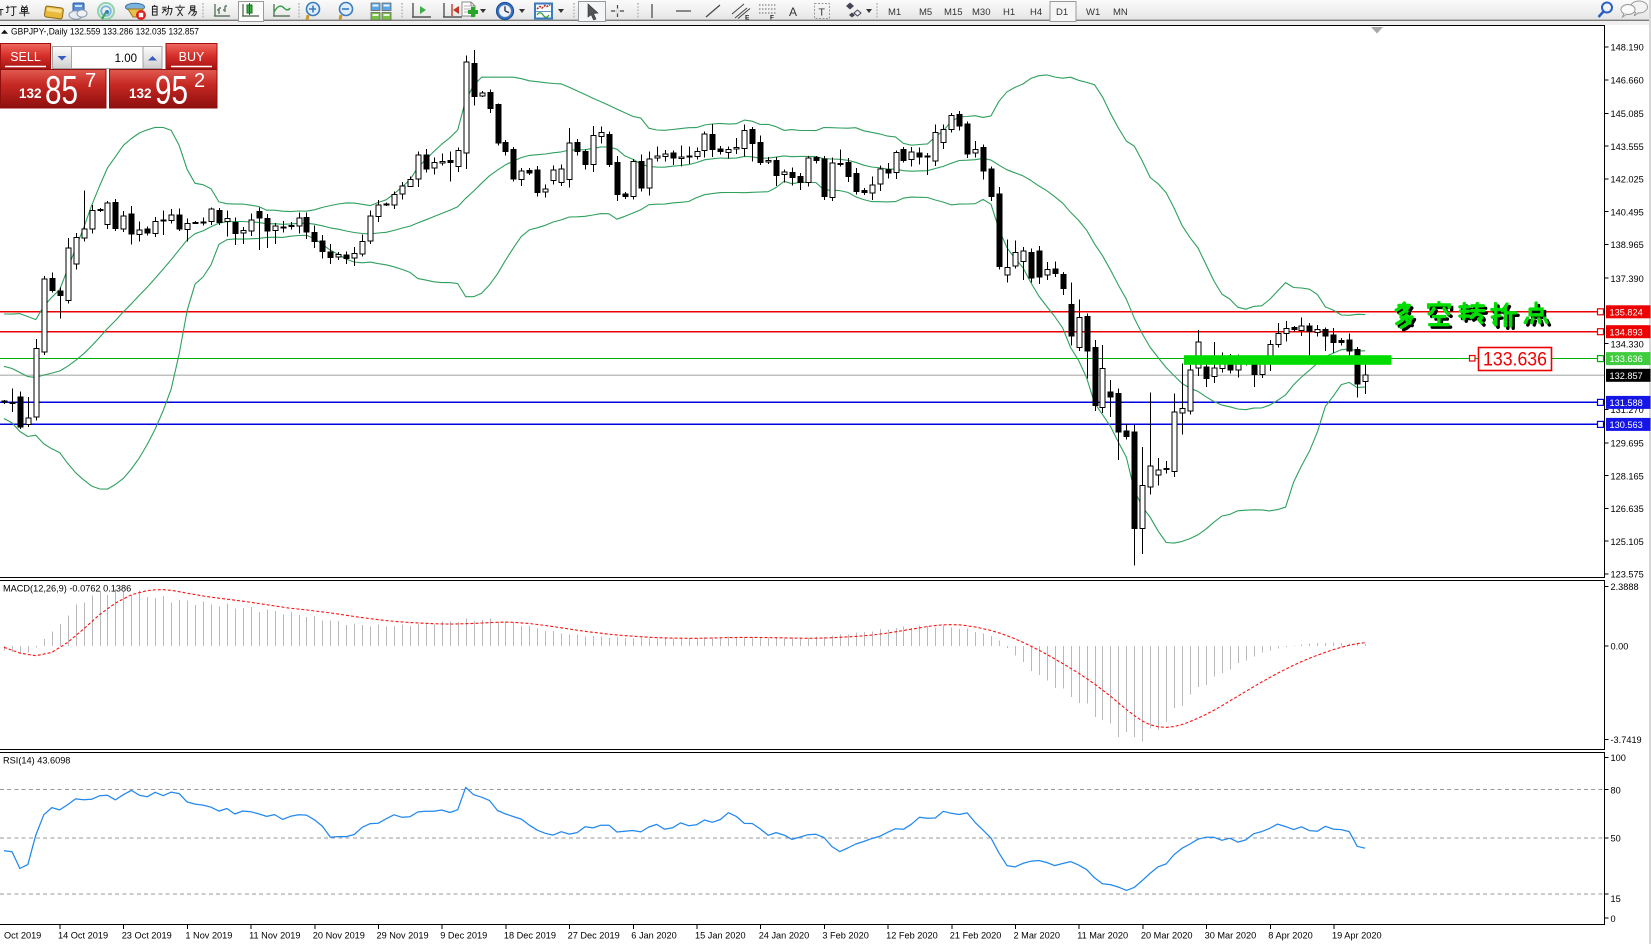 This screenshot has width=1651, height=944. I want to click on svg-text: RSI(14) 43.6098, so click(36, 761).